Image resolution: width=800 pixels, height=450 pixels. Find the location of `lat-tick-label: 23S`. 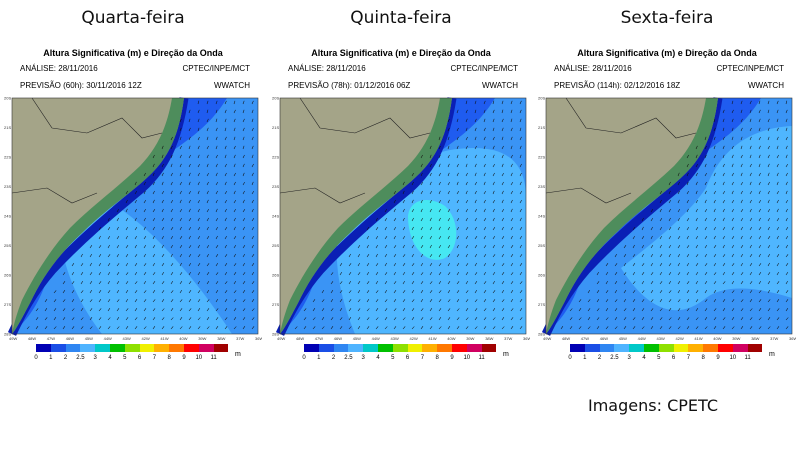

lat-tick-label: 23S is located at coordinates (7, 186).